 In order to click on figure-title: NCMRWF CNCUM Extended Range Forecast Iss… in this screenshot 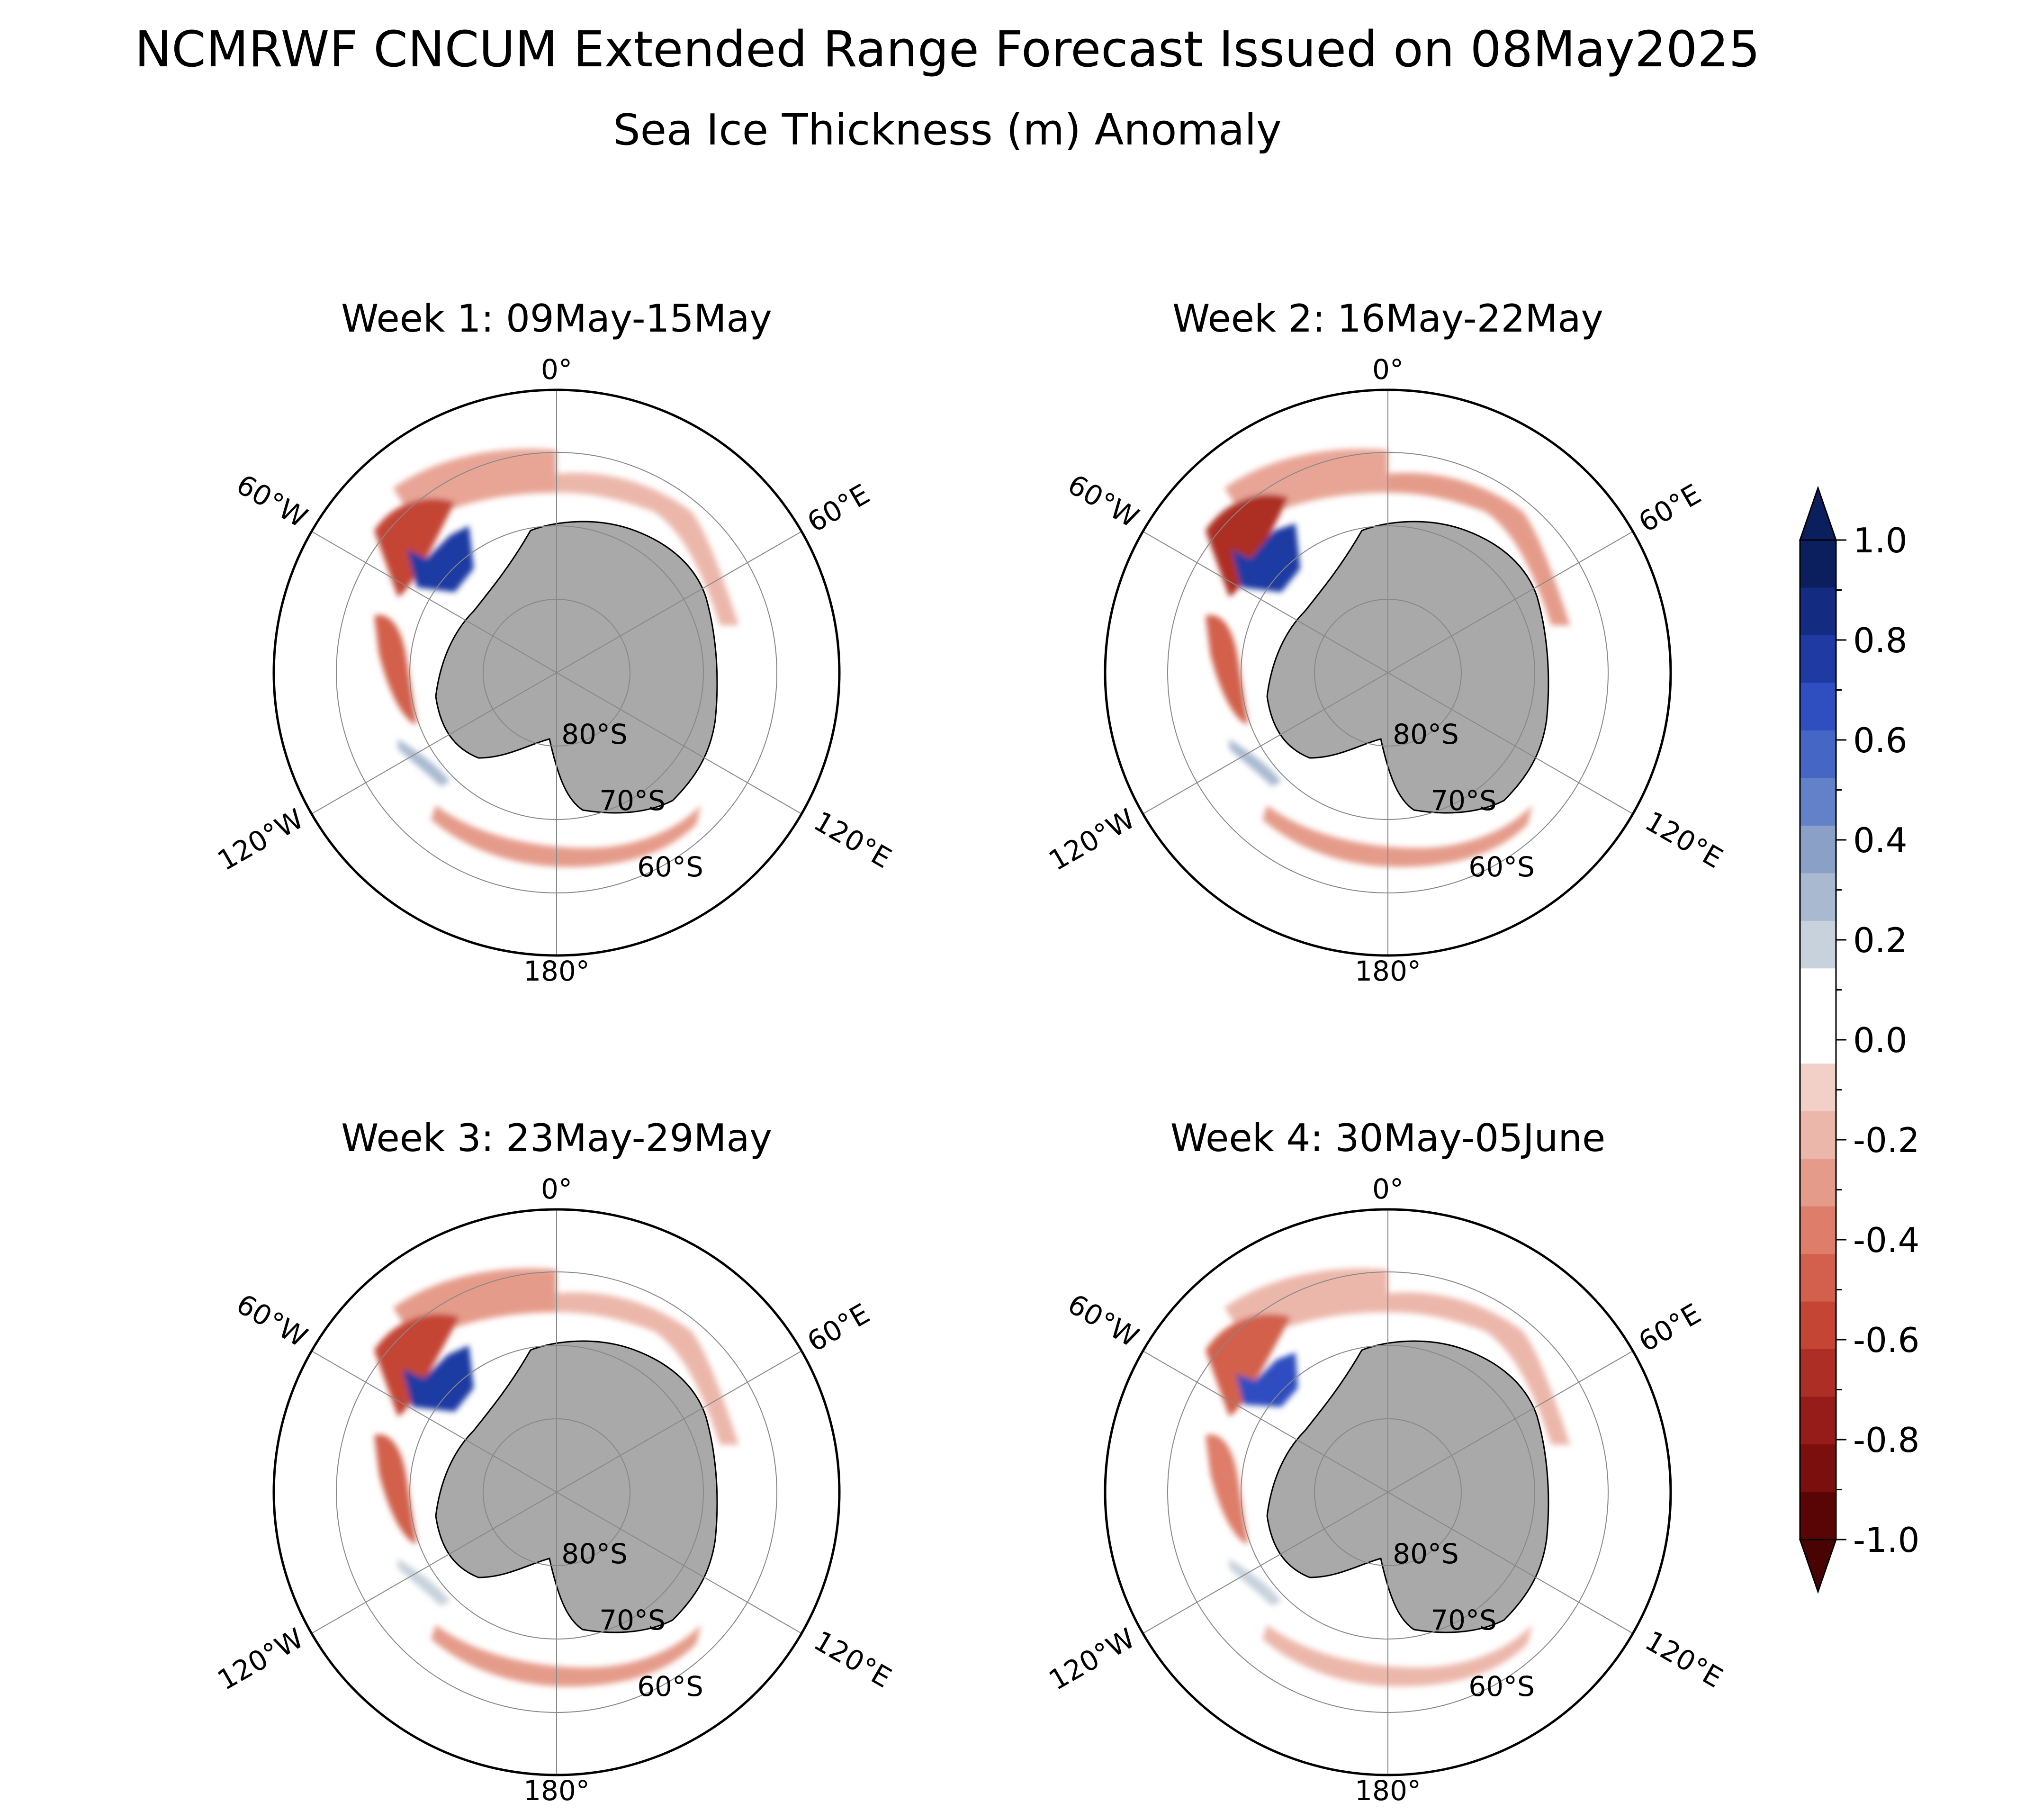, I will do `click(947, 49)`.